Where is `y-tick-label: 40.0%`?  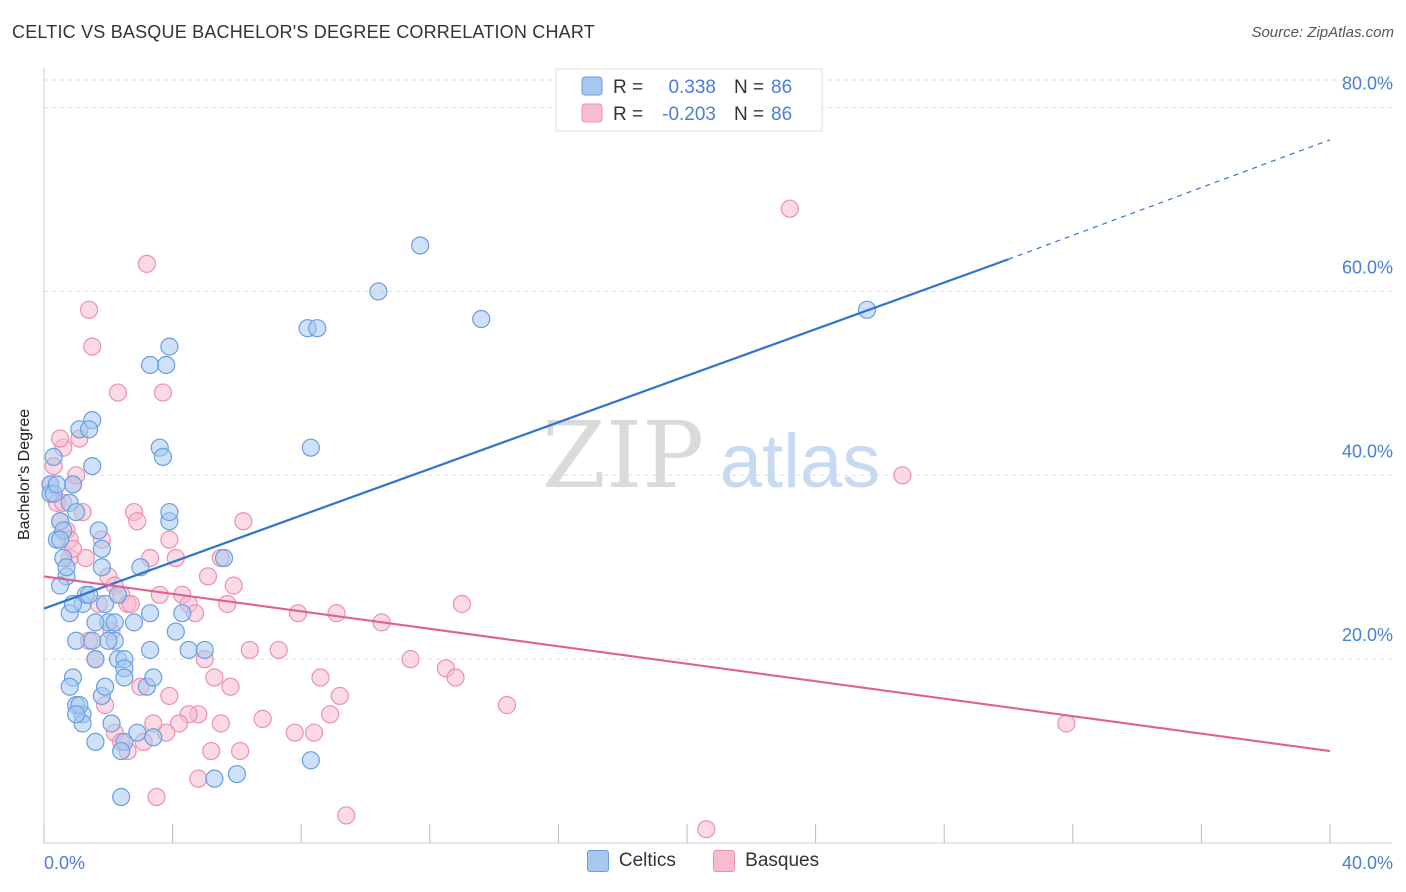 y-tick-label: 40.0% is located at coordinates (1367, 451).